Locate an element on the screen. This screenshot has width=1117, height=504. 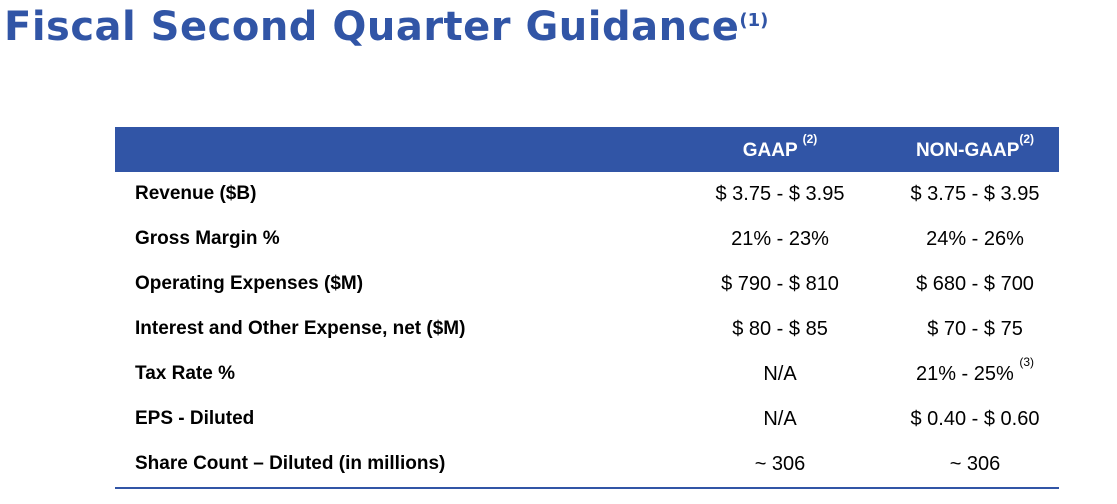
nongaap-value-text: 24% - 26% is located at coordinates (975, 239).